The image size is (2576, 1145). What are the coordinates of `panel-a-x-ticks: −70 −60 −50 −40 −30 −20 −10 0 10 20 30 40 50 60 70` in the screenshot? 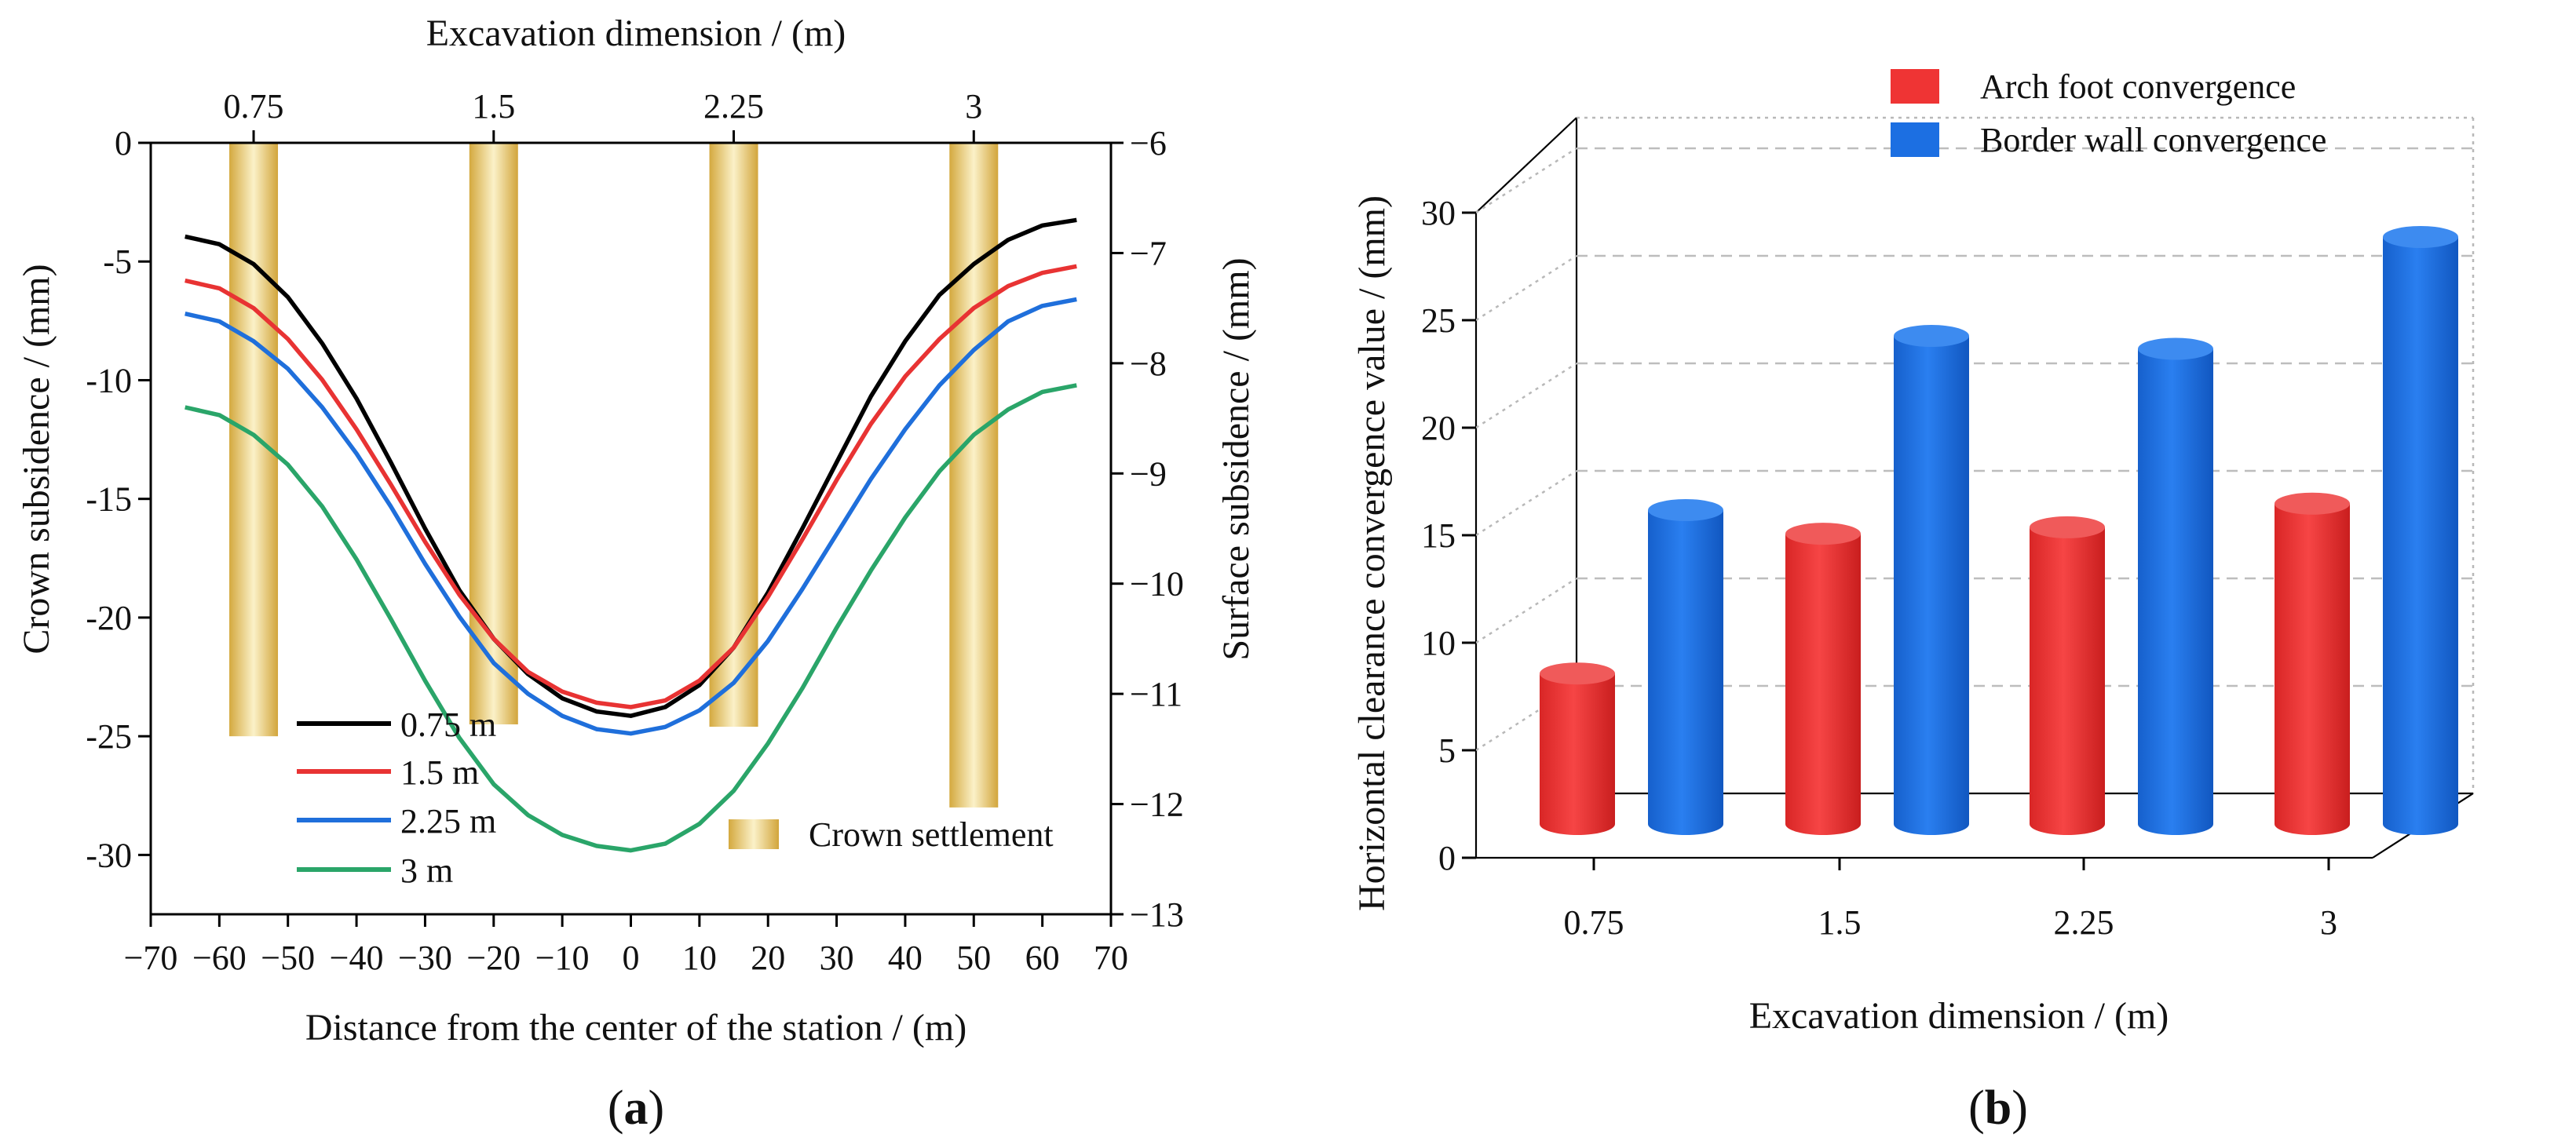 It's located at (626, 945).